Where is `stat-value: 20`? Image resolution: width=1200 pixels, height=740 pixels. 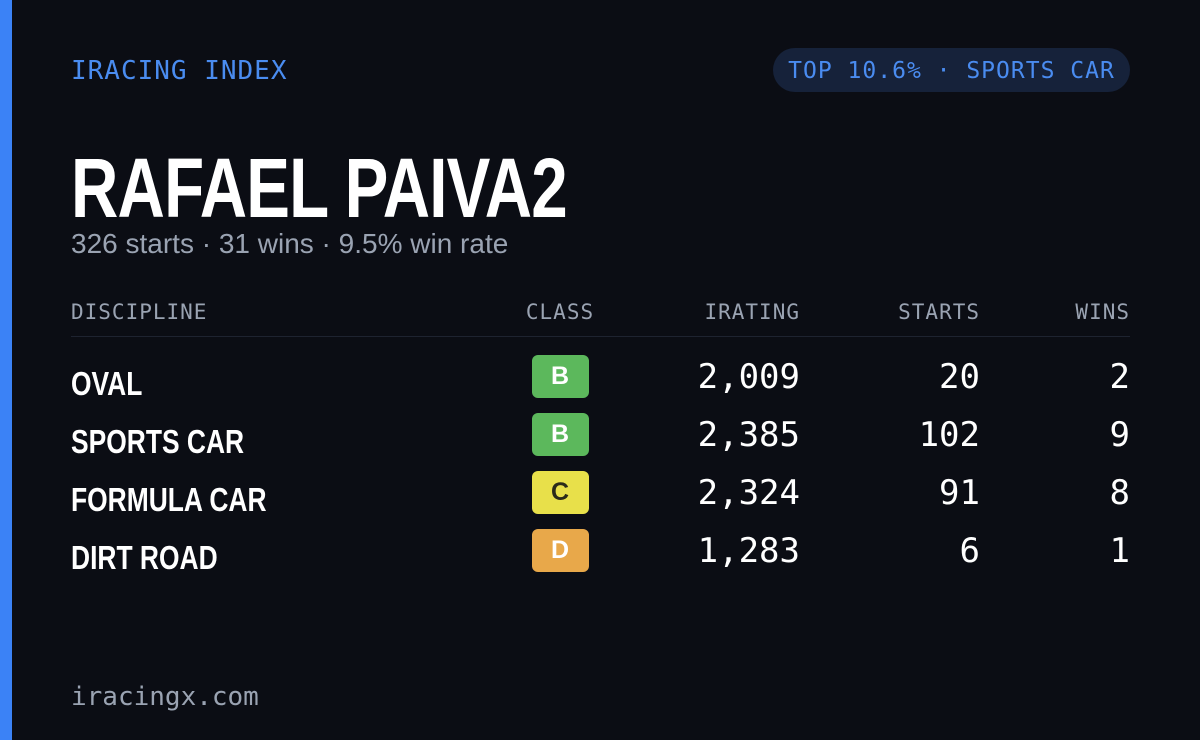 stat-value: 20 is located at coordinates (959, 377).